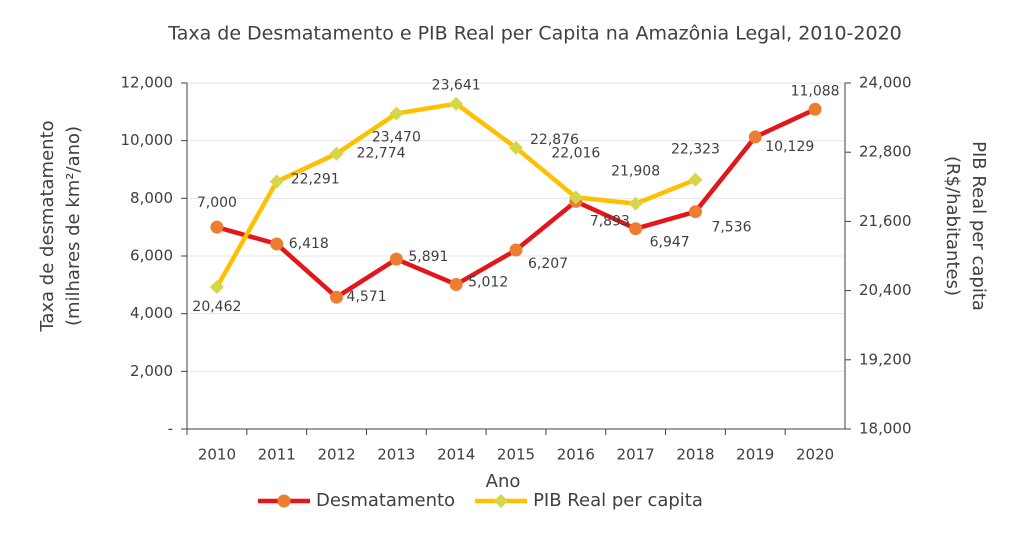 The height and width of the screenshot is (547, 1024). What do you see at coordinates (147, 83) in the screenshot?
I see `y-tick-label: 12,000` at bounding box center [147, 83].